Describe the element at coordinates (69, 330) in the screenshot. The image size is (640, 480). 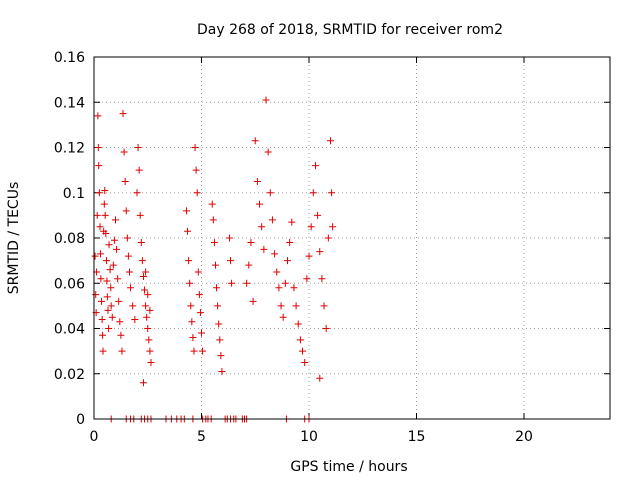
I see `y-tick-label: 0.04` at that location.